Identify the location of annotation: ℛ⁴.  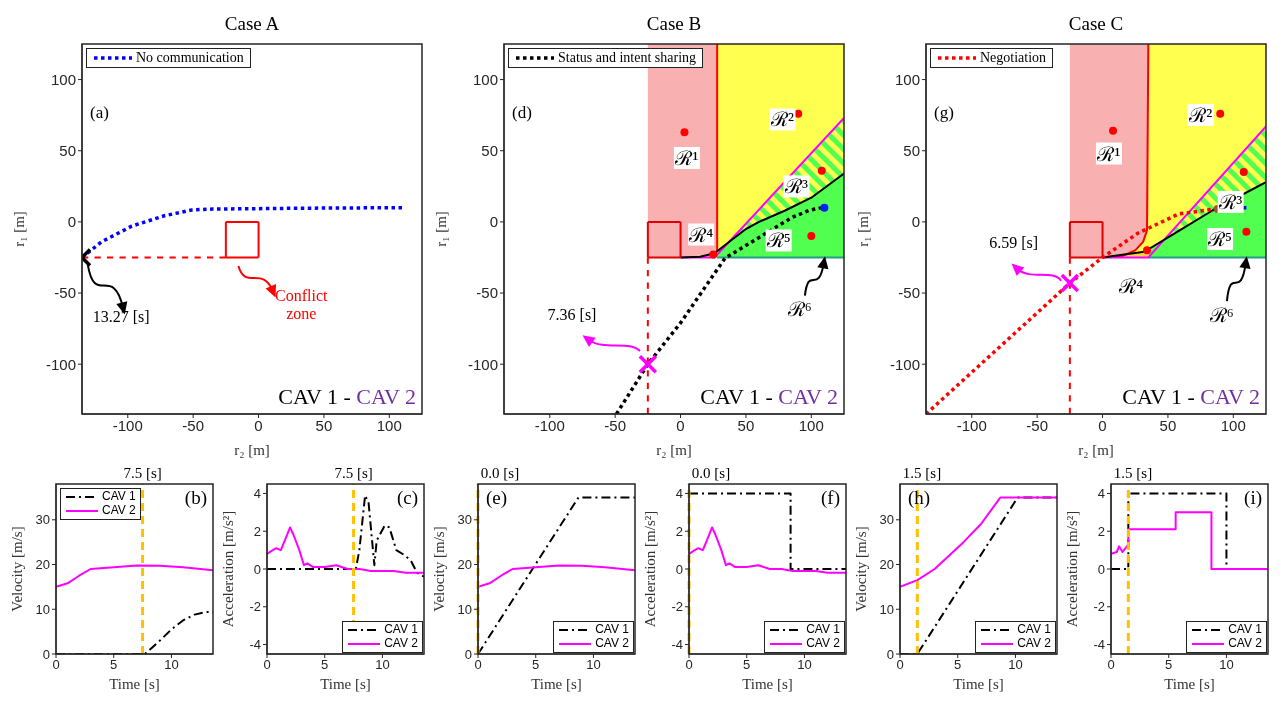
(1131, 285).